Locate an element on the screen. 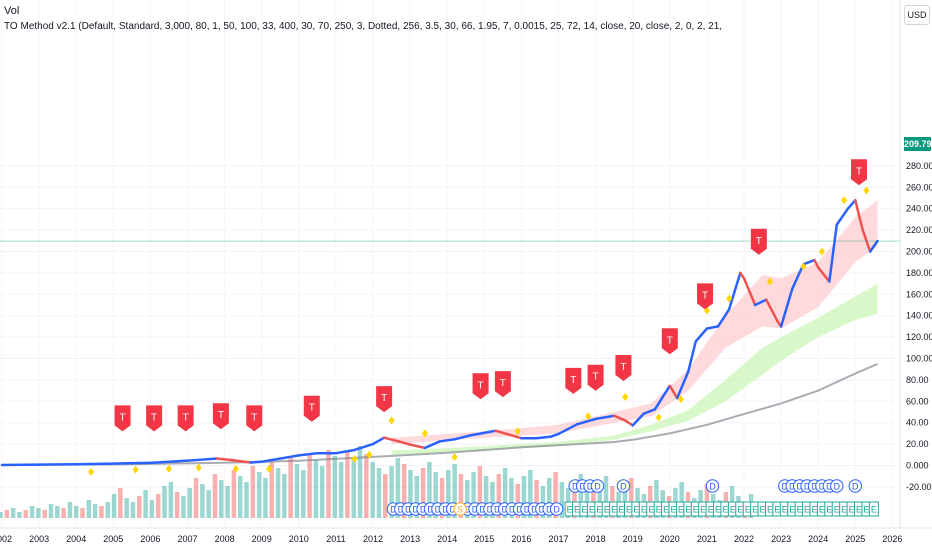  lower-s-badge: S is located at coordinates (460, 509).